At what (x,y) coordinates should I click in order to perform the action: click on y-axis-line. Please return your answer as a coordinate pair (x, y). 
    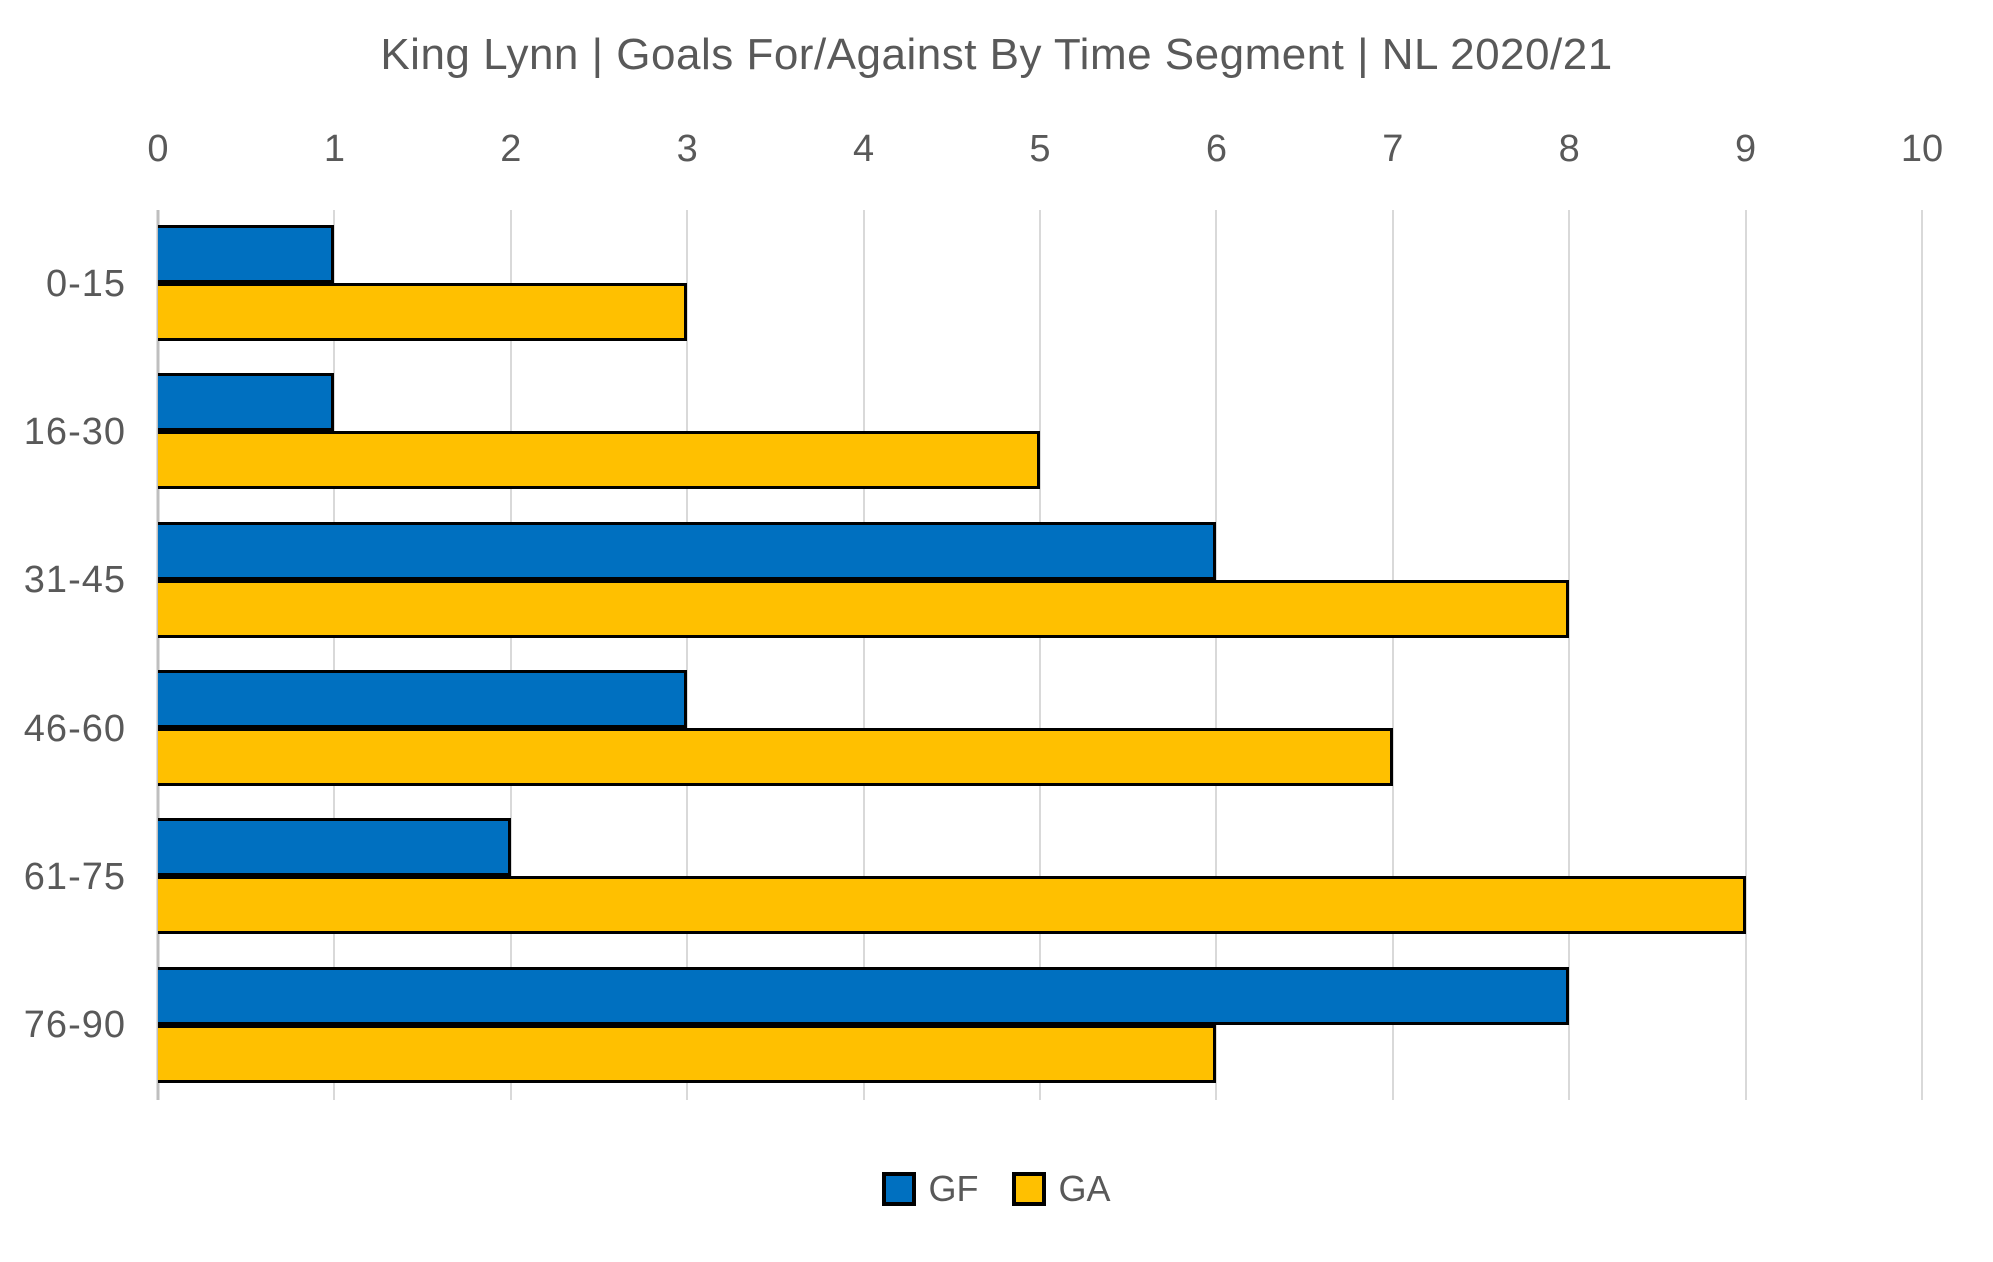
    Looking at the image, I should click on (158, 655).